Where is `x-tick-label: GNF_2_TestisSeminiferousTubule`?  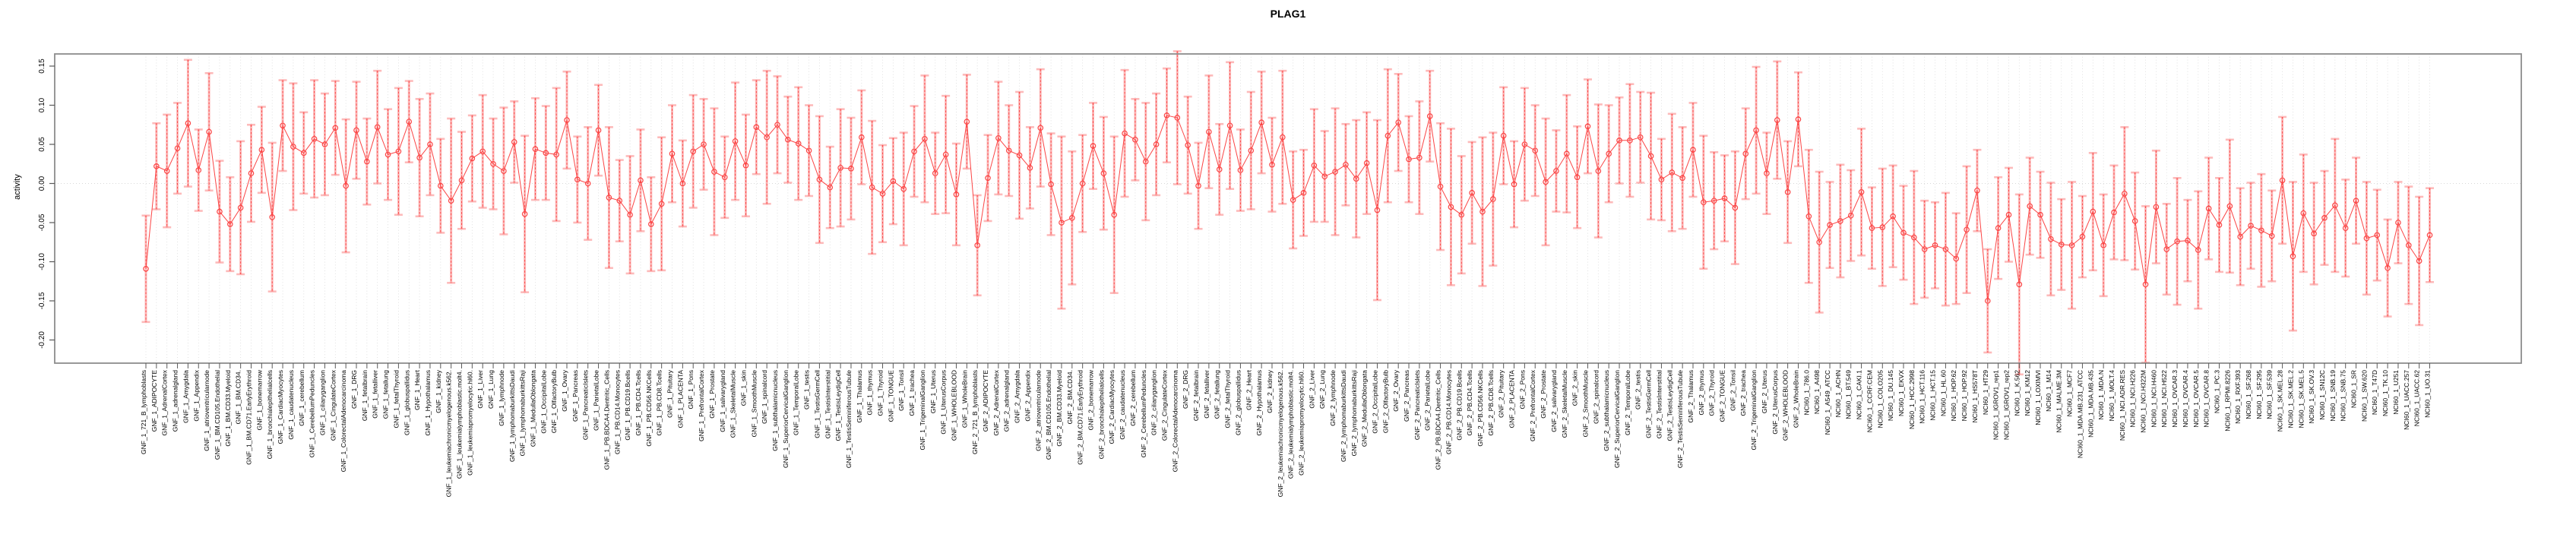
x-tick-label: GNF_2_TestisSeminiferousTubule is located at coordinates (1680, 419).